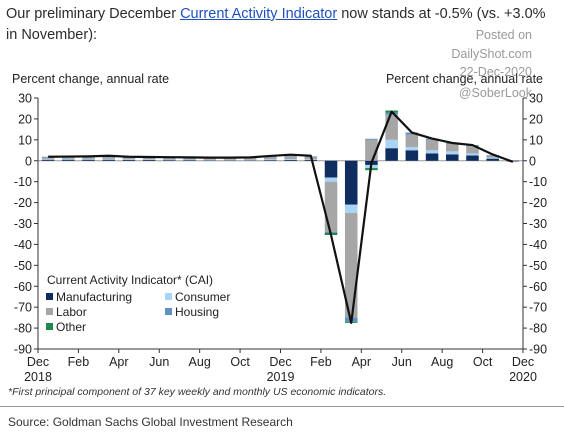 This screenshot has height=439, width=564. What do you see at coordinates (23, 245) in the screenshot?
I see `left-tick-label: -40` at bounding box center [23, 245].